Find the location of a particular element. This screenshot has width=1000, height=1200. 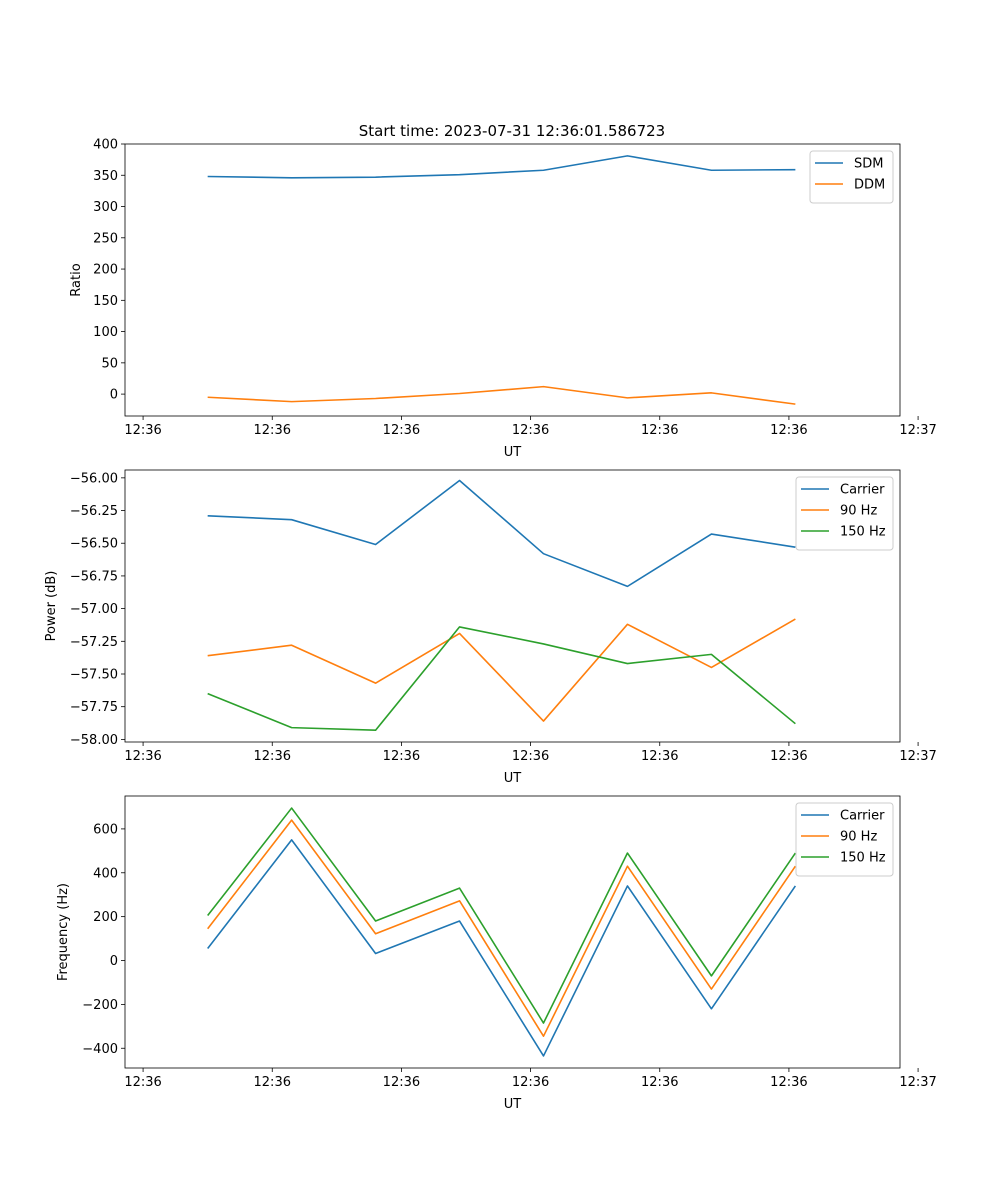

figure-title: Start time: 2023-07-31 12:36:01.586723 is located at coordinates (512, 131).